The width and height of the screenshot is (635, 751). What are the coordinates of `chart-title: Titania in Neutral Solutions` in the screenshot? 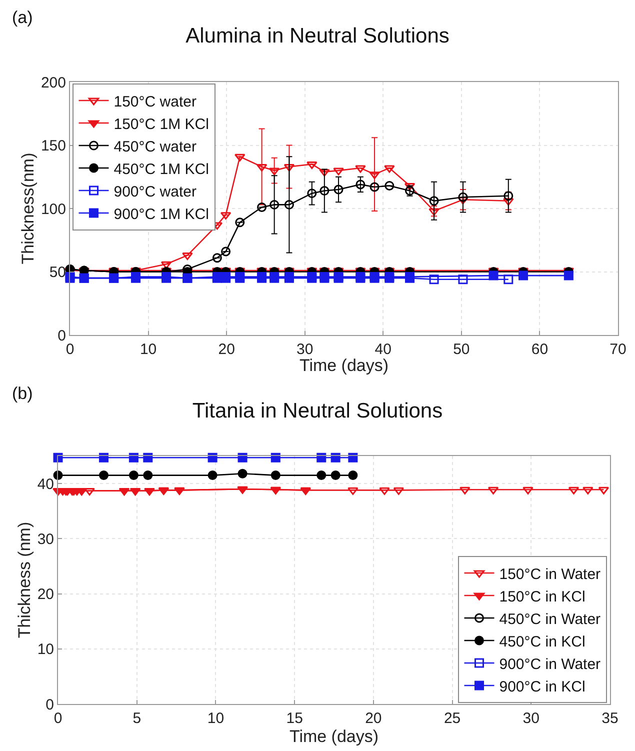 It's located at (317, 411).